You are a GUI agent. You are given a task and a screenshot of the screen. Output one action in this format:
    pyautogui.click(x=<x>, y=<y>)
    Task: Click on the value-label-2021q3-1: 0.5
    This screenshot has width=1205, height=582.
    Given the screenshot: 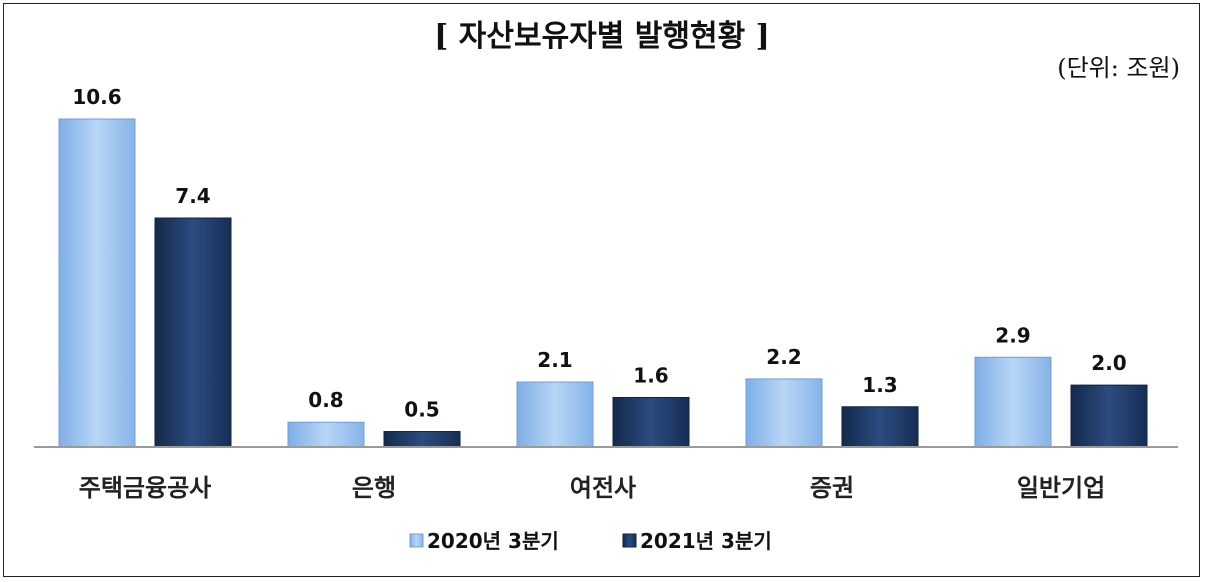 What is the action you would take?
    pyautogui.click(x=421, y=410)
    